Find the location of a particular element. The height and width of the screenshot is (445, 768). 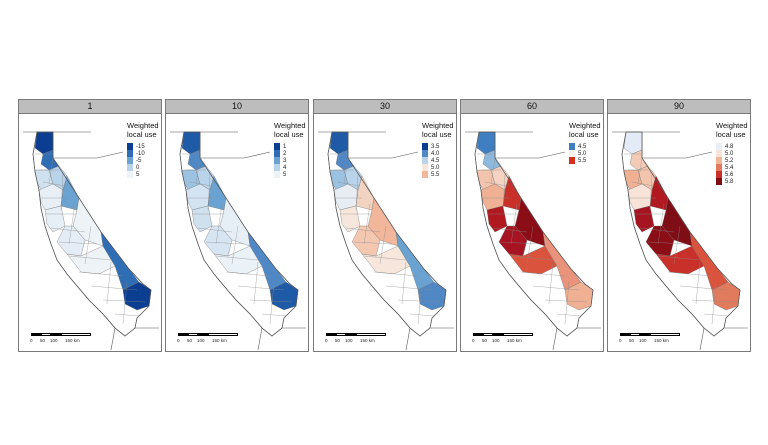

legend-body: 4.5 5.0 5.5 is located at coordinates (587, 153).